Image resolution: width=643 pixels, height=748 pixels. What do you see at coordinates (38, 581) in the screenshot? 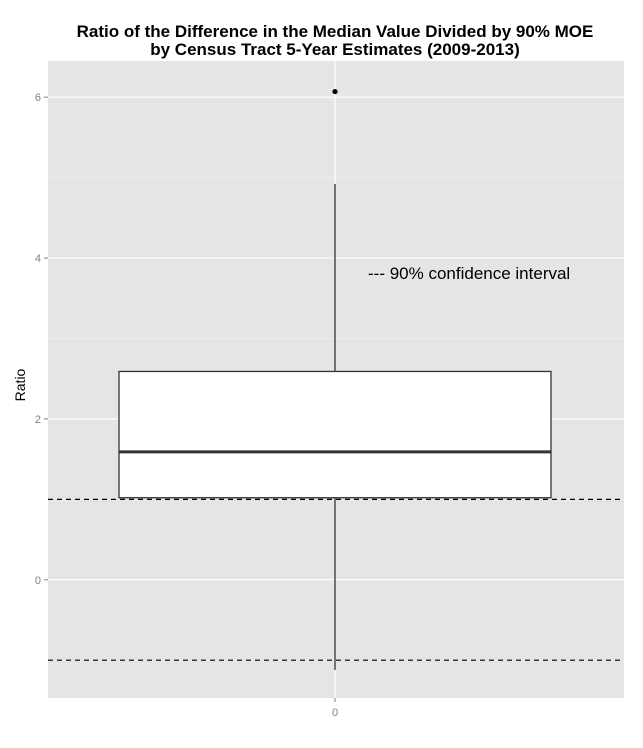
I see `y-tick-label: 0` at bounding box center [38, 581].